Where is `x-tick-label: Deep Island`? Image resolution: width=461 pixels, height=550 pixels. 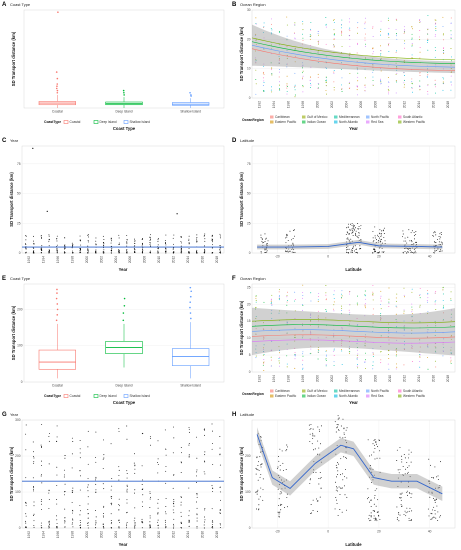 x-tick-label: Deep Island is located at coordinates (123, 386).